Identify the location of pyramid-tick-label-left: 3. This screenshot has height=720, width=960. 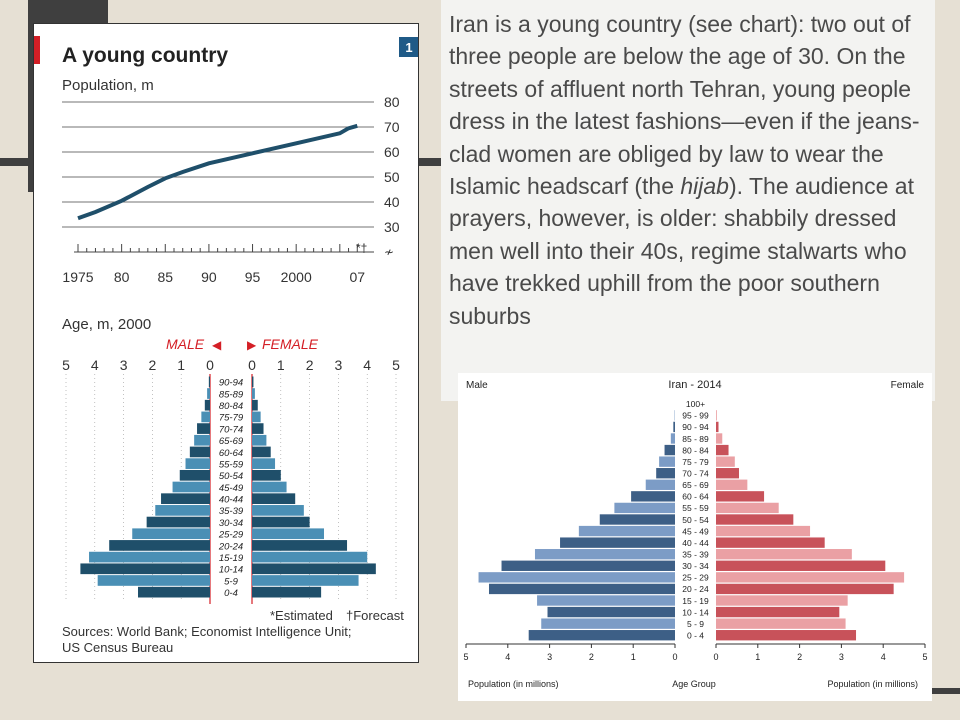
(124, 365).